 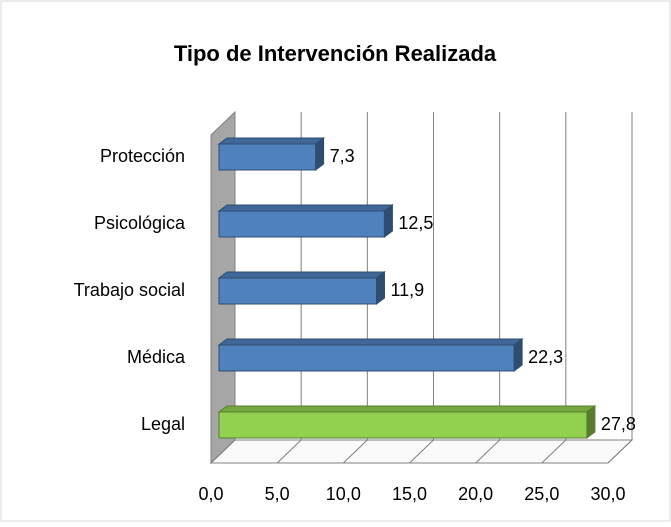 I want to click on chart-title: Tipo de Intervención Realizada, so click(x=335, y=53).